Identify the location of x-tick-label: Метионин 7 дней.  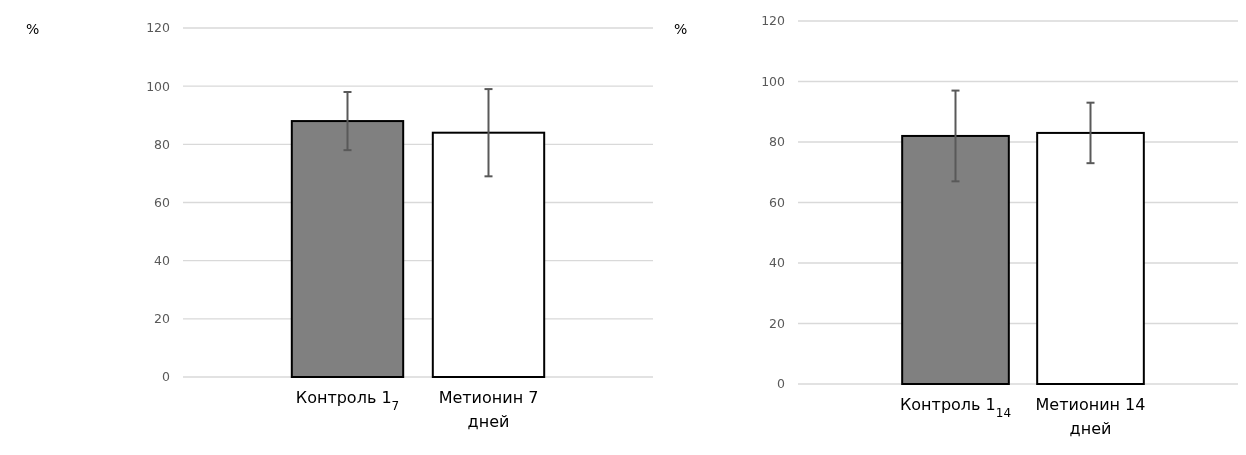
(488, 409).